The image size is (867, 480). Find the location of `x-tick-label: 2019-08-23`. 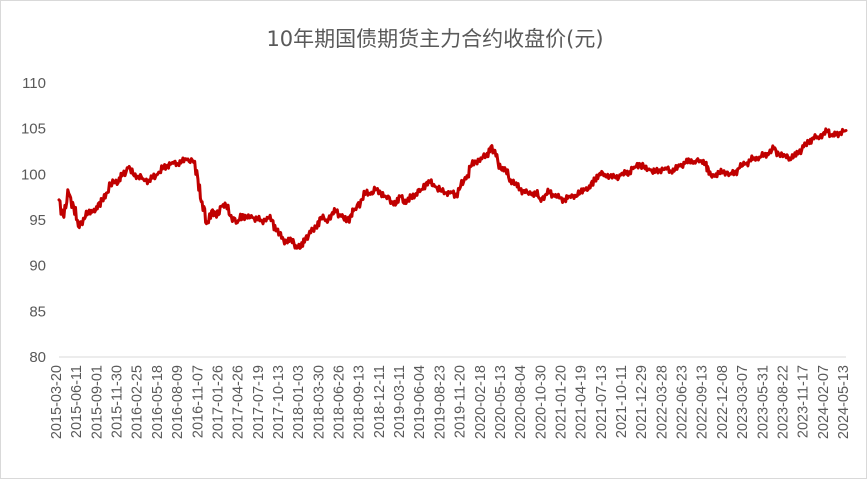

x-tick-label: 2019-08-23 is located at coordinates (440, 402).